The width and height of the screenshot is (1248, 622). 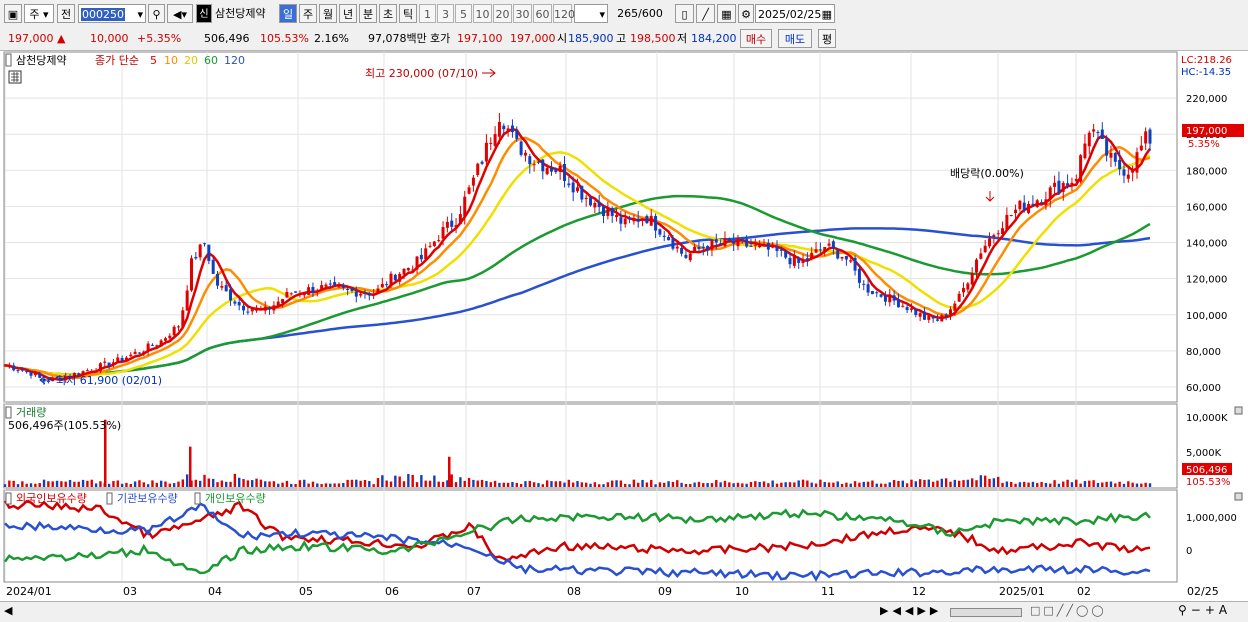 I want to click on tab-weekly: 주, so click(x=308, y=13).